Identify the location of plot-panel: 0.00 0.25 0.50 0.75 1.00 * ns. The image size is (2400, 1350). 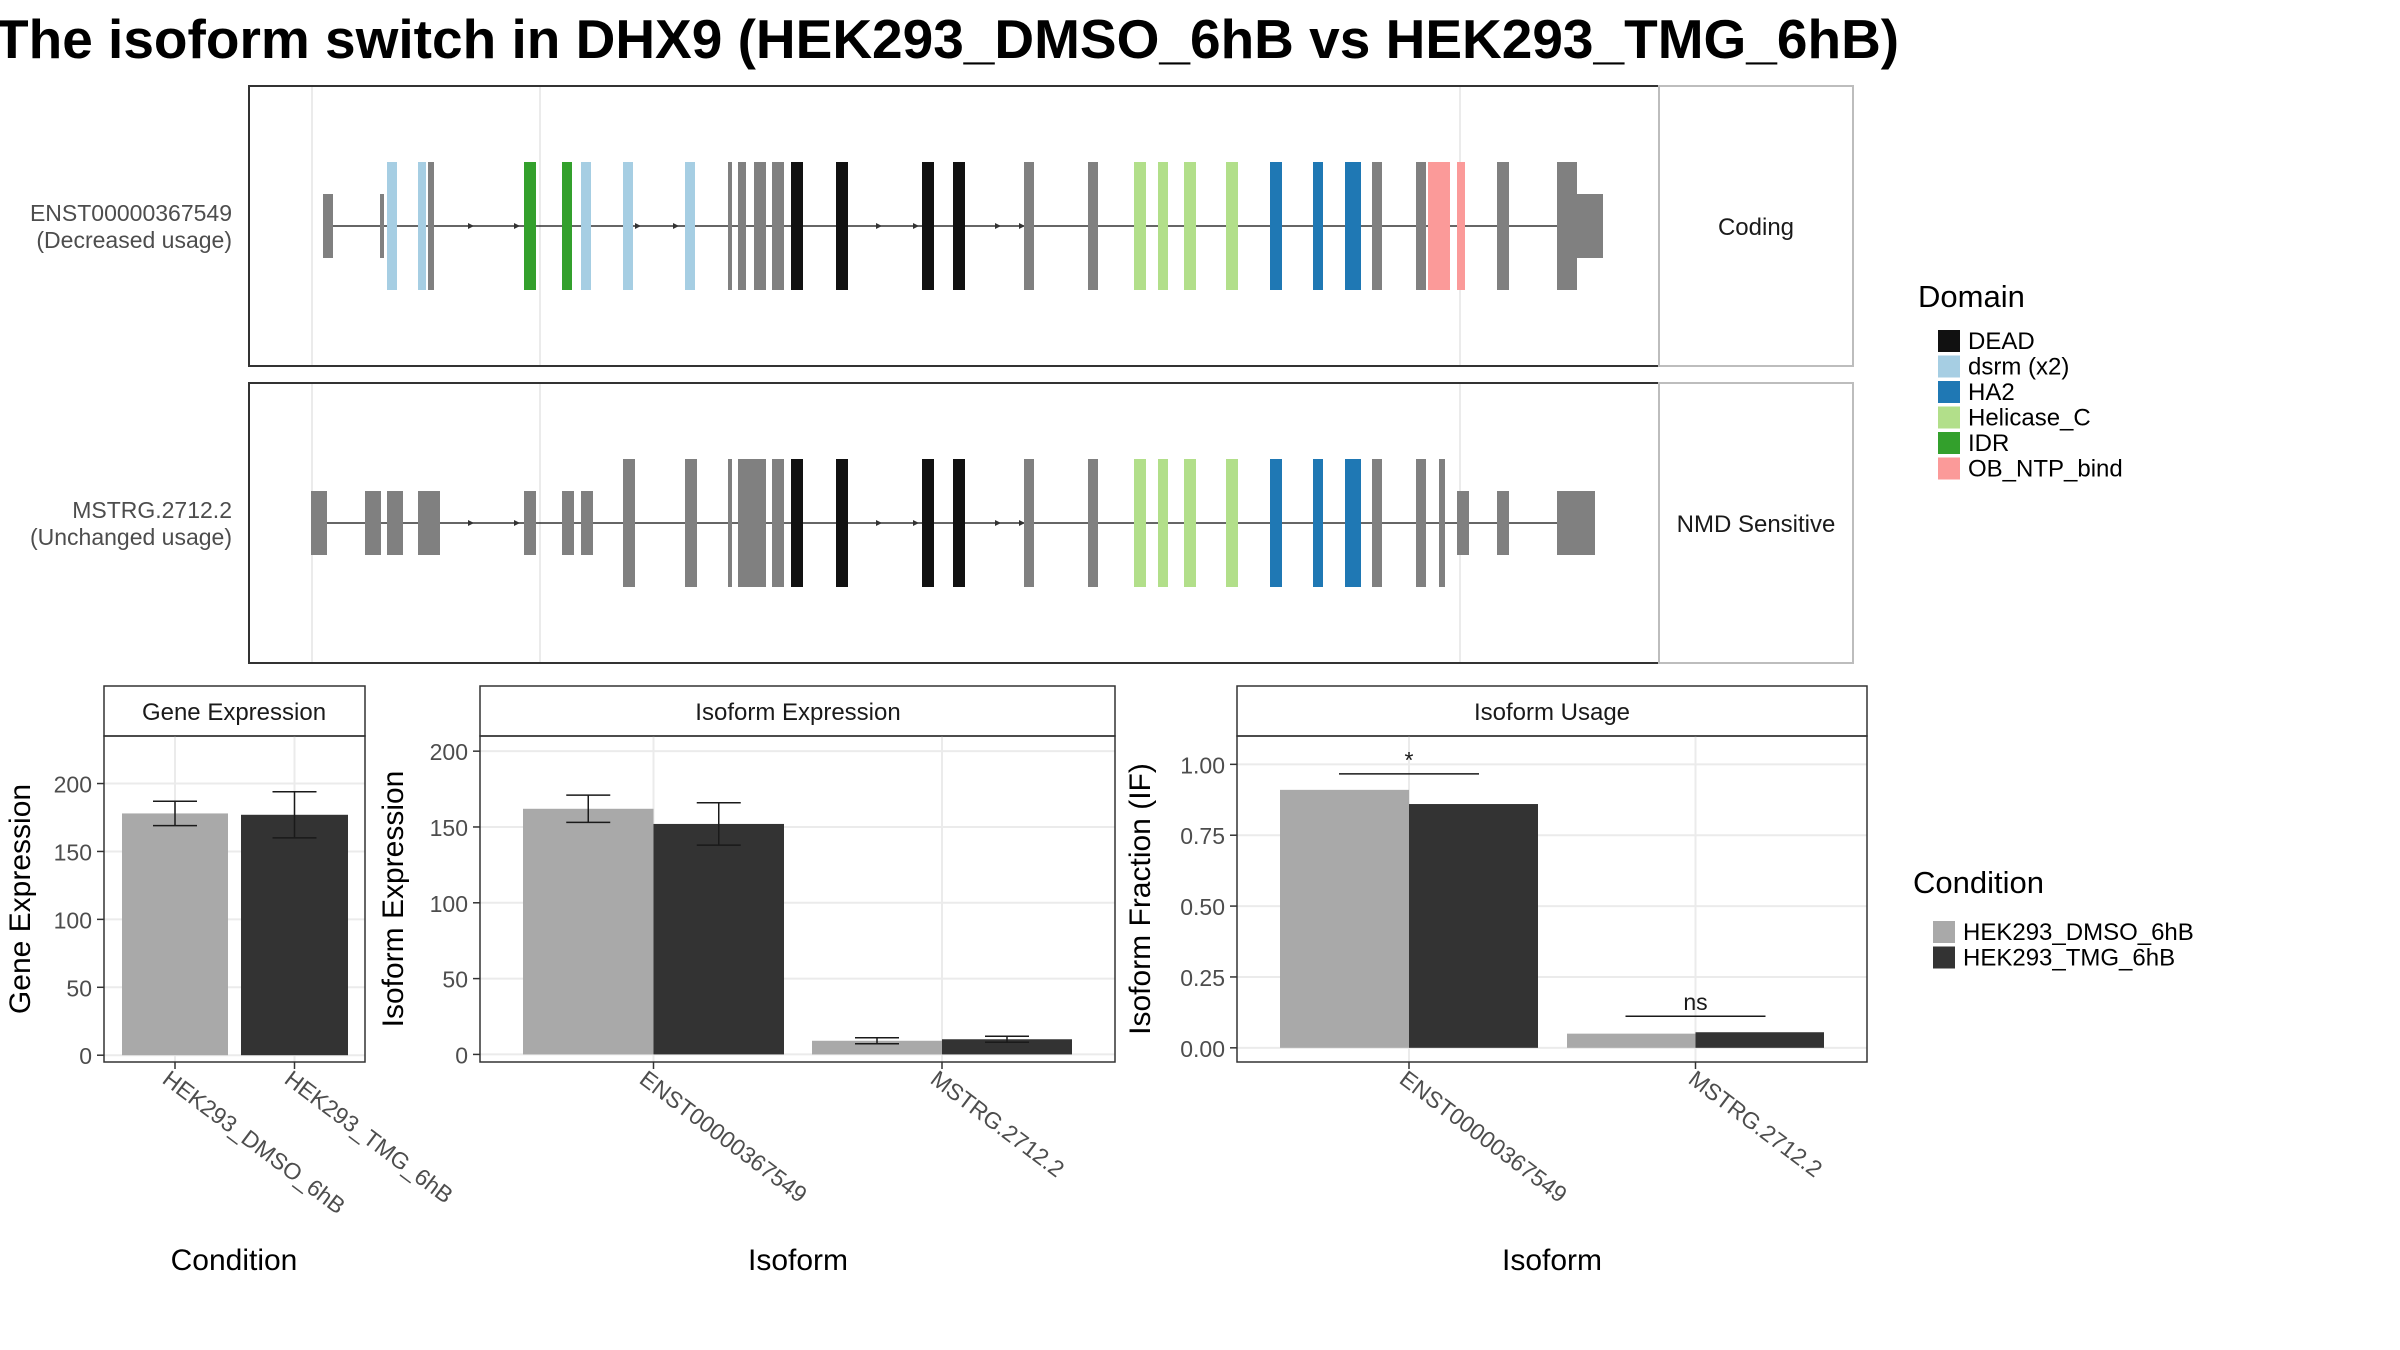
(1523, 902).